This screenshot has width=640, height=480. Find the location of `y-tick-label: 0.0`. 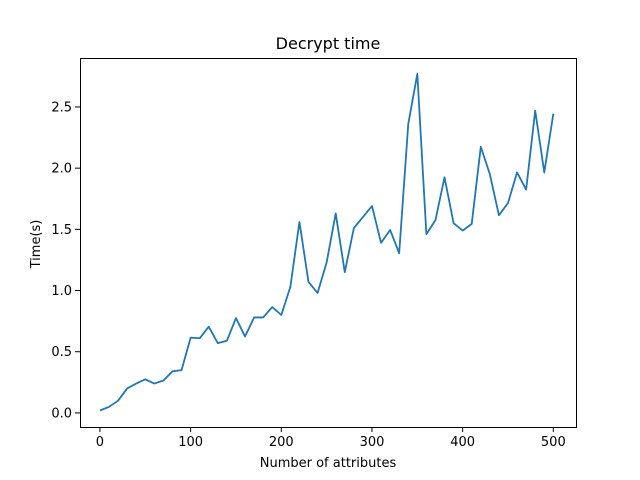

y-tick-label: 0.0 is located at coordinates (61, 413).